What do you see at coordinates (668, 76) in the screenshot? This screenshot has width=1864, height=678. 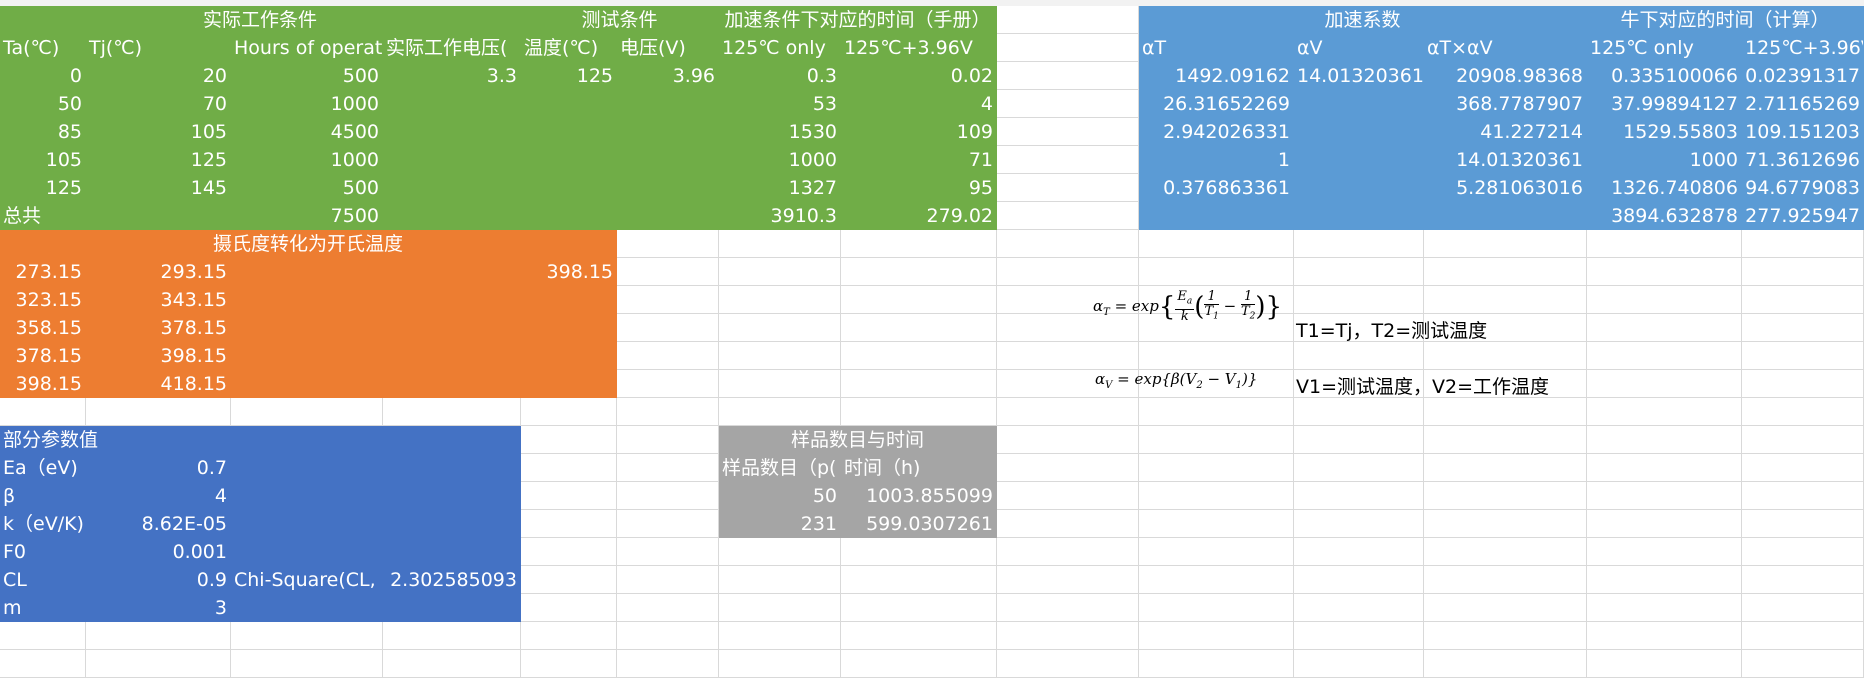 I see `green-data-cell: 3.96` at bounding box center [668, 76].